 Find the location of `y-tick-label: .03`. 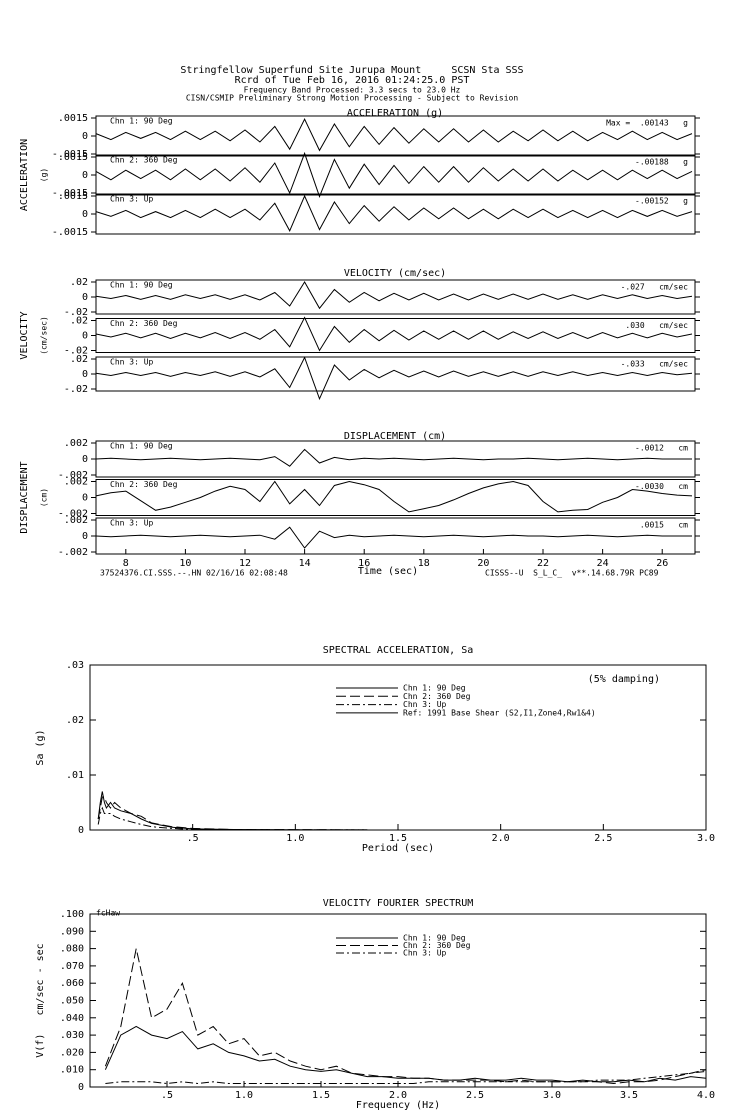

y-tick-label: .03 is located at coordinates (75, 665).